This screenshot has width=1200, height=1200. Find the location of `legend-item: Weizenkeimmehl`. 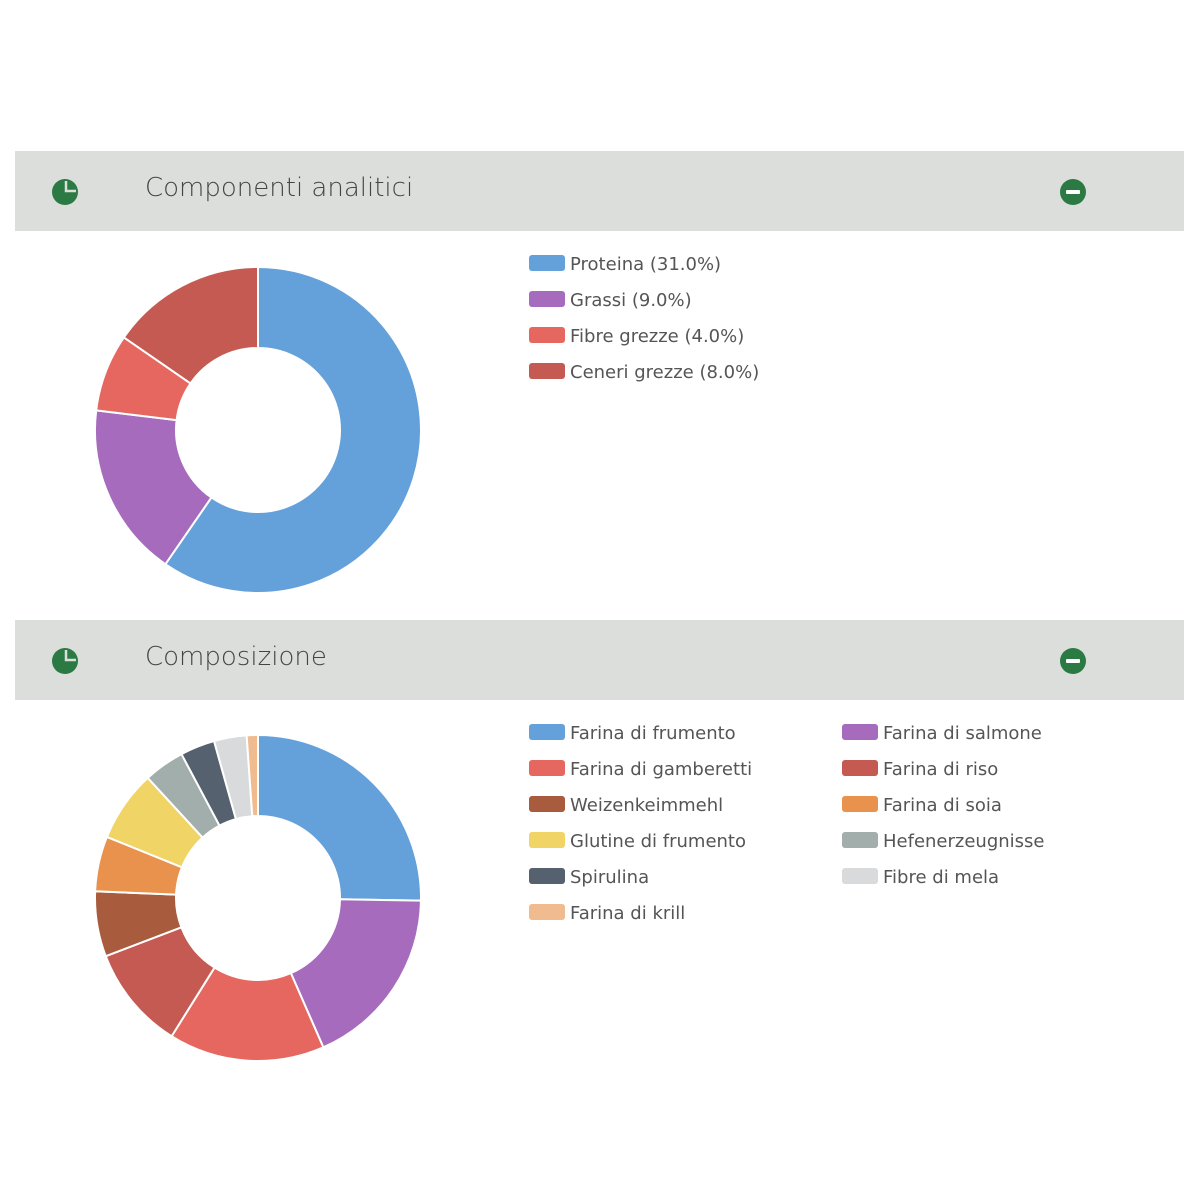

legend-item: Weizenkeimmehl is located at coordinates (626, 806).